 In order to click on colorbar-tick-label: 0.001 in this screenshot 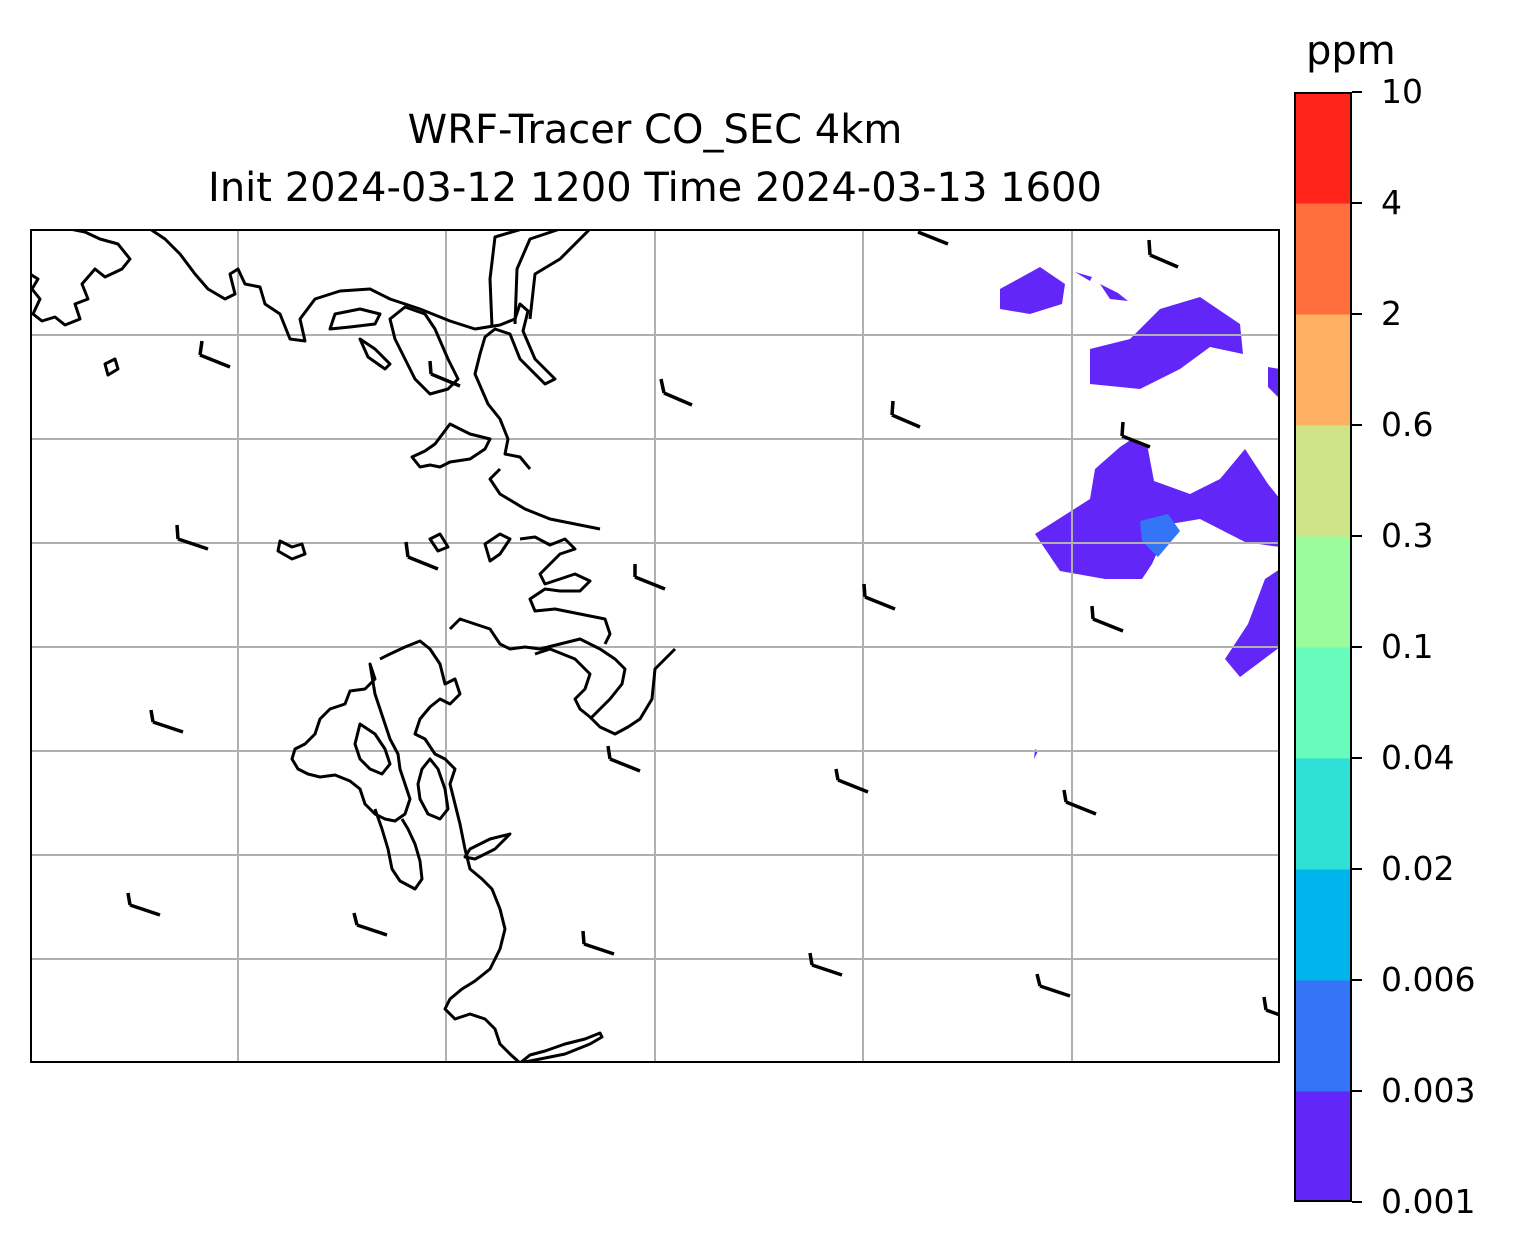, I will do `click(1428, 1201)`.